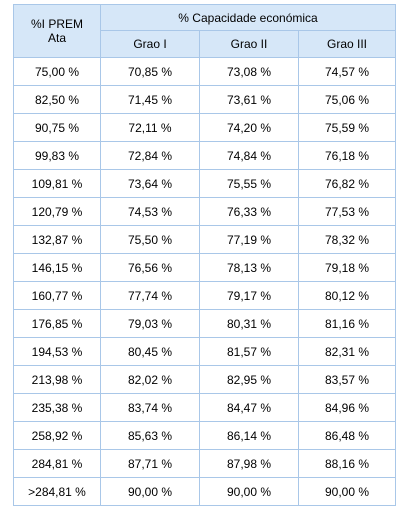 This screenshot has height=506, width=413. Describe the element at coordinates (57, 295) in the screenshot. I see `cell-prem: 160,77 %` at that location.